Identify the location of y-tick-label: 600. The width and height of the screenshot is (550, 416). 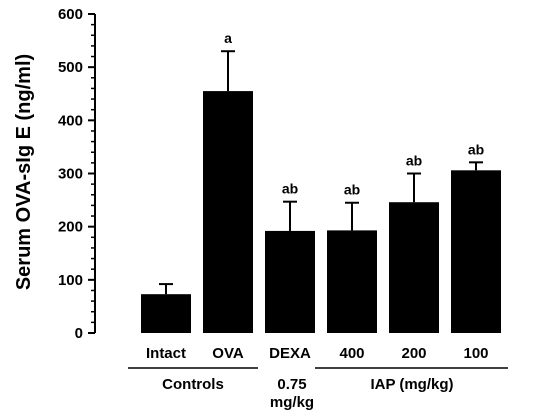
(70, 14).